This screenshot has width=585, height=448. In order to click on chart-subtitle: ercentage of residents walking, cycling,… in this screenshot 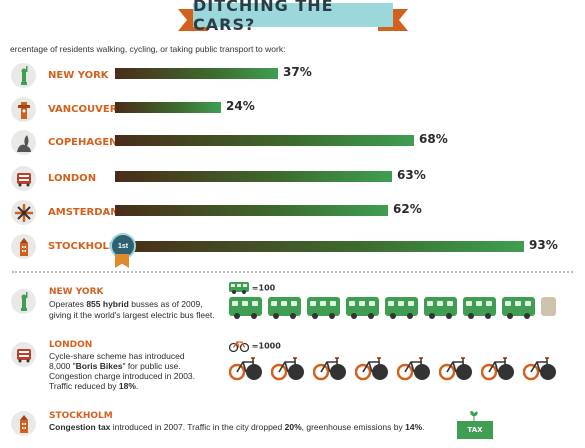, I will do `click(148, 49)`.